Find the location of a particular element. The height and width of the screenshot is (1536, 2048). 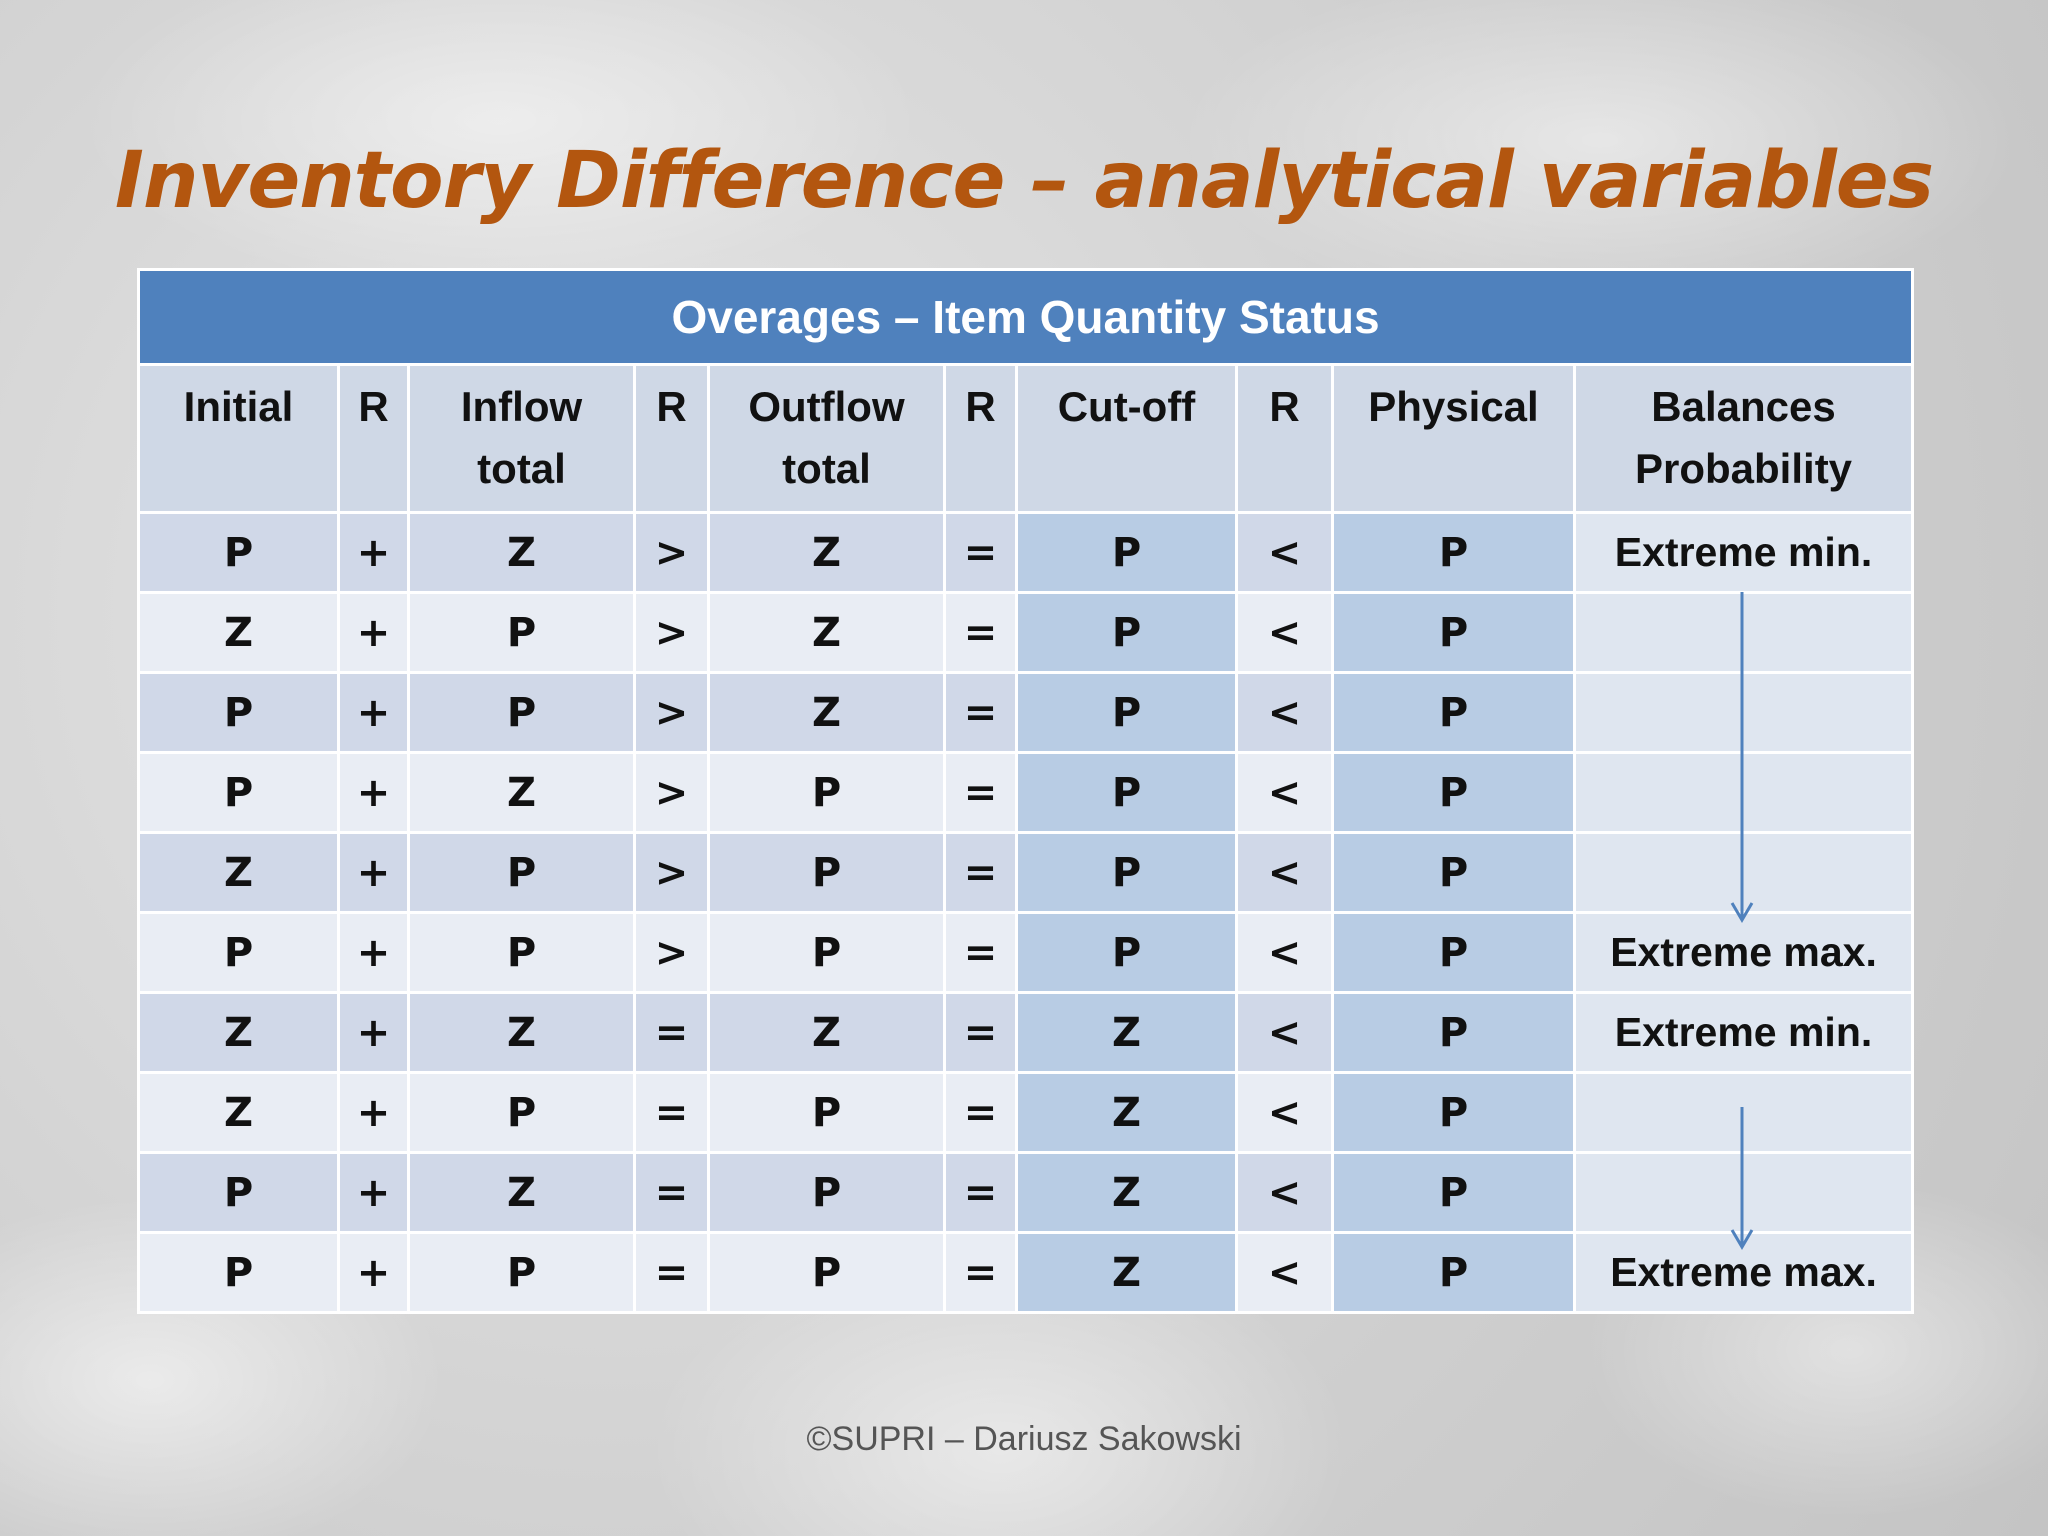

table-row: P + Z > P = P < P is located at coordinates (1026, 792).